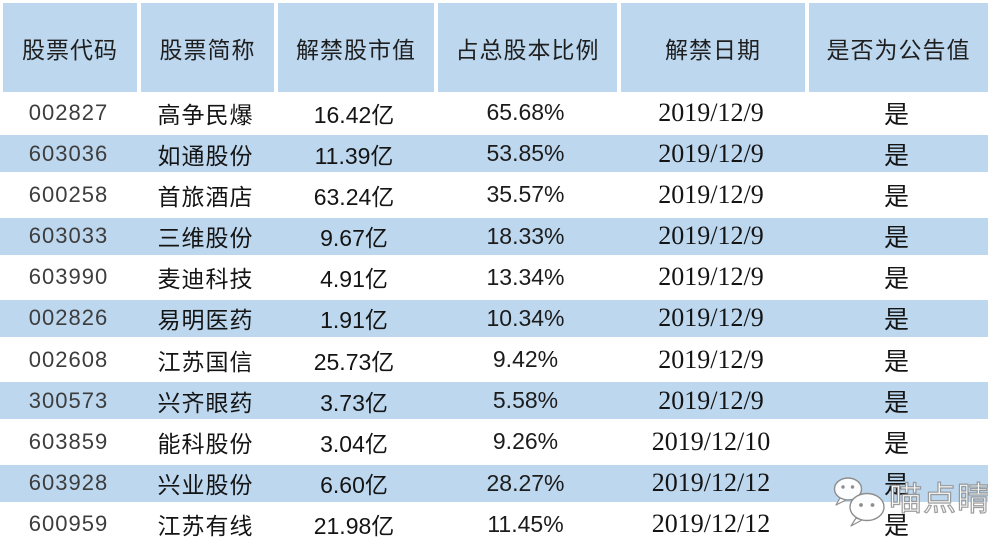  I want to click on cell-pct: 65.68%, so click(525, 112).